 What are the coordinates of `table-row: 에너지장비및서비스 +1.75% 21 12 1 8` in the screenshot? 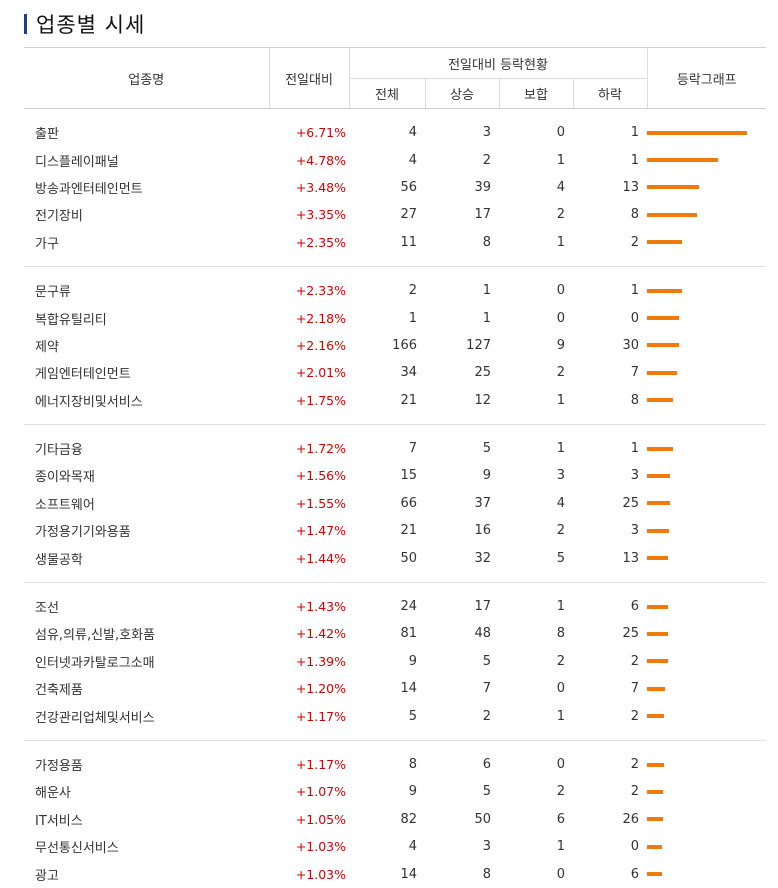 It's located at (395, 400).